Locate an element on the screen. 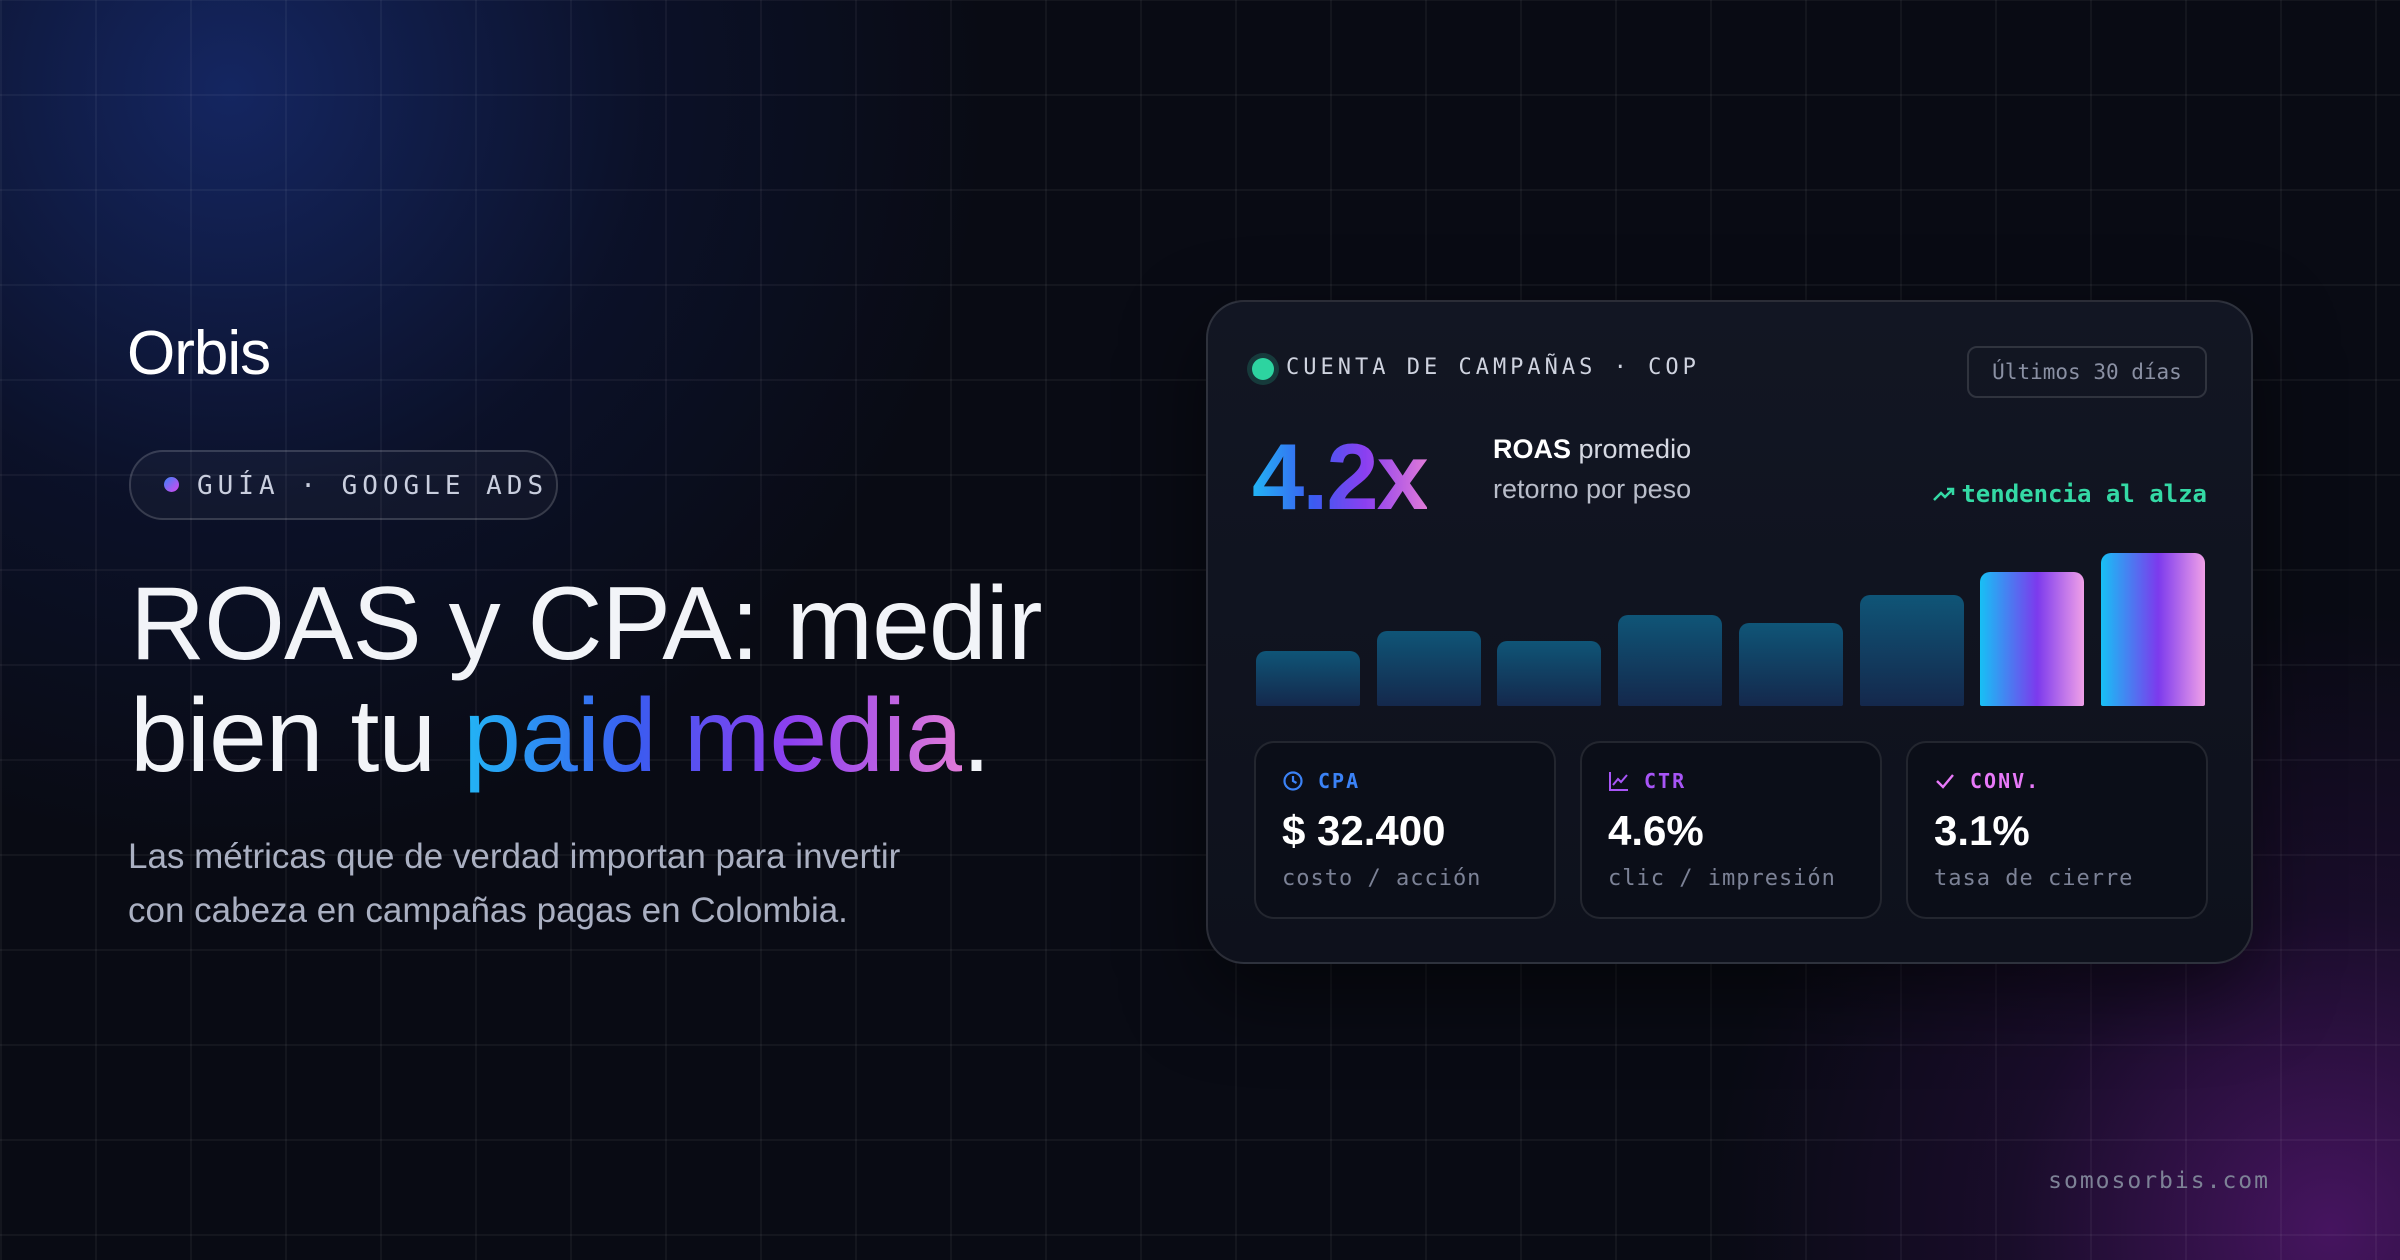 The image size is (2400, 1260). roas-value: 4.2x is located at coordinates (1340, 477).